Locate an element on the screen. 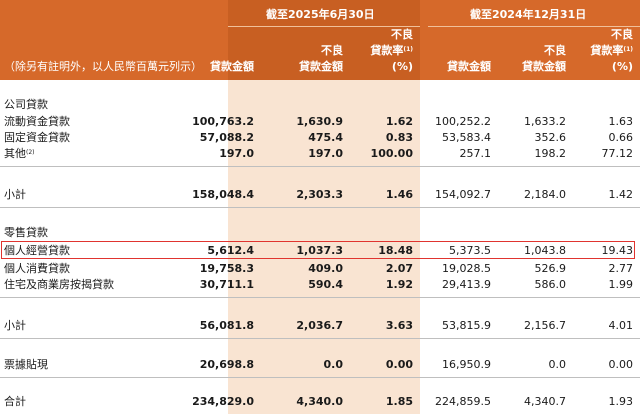 This screenshot has height=414, width=640. highlight-box is located at coordinates (318, 250).